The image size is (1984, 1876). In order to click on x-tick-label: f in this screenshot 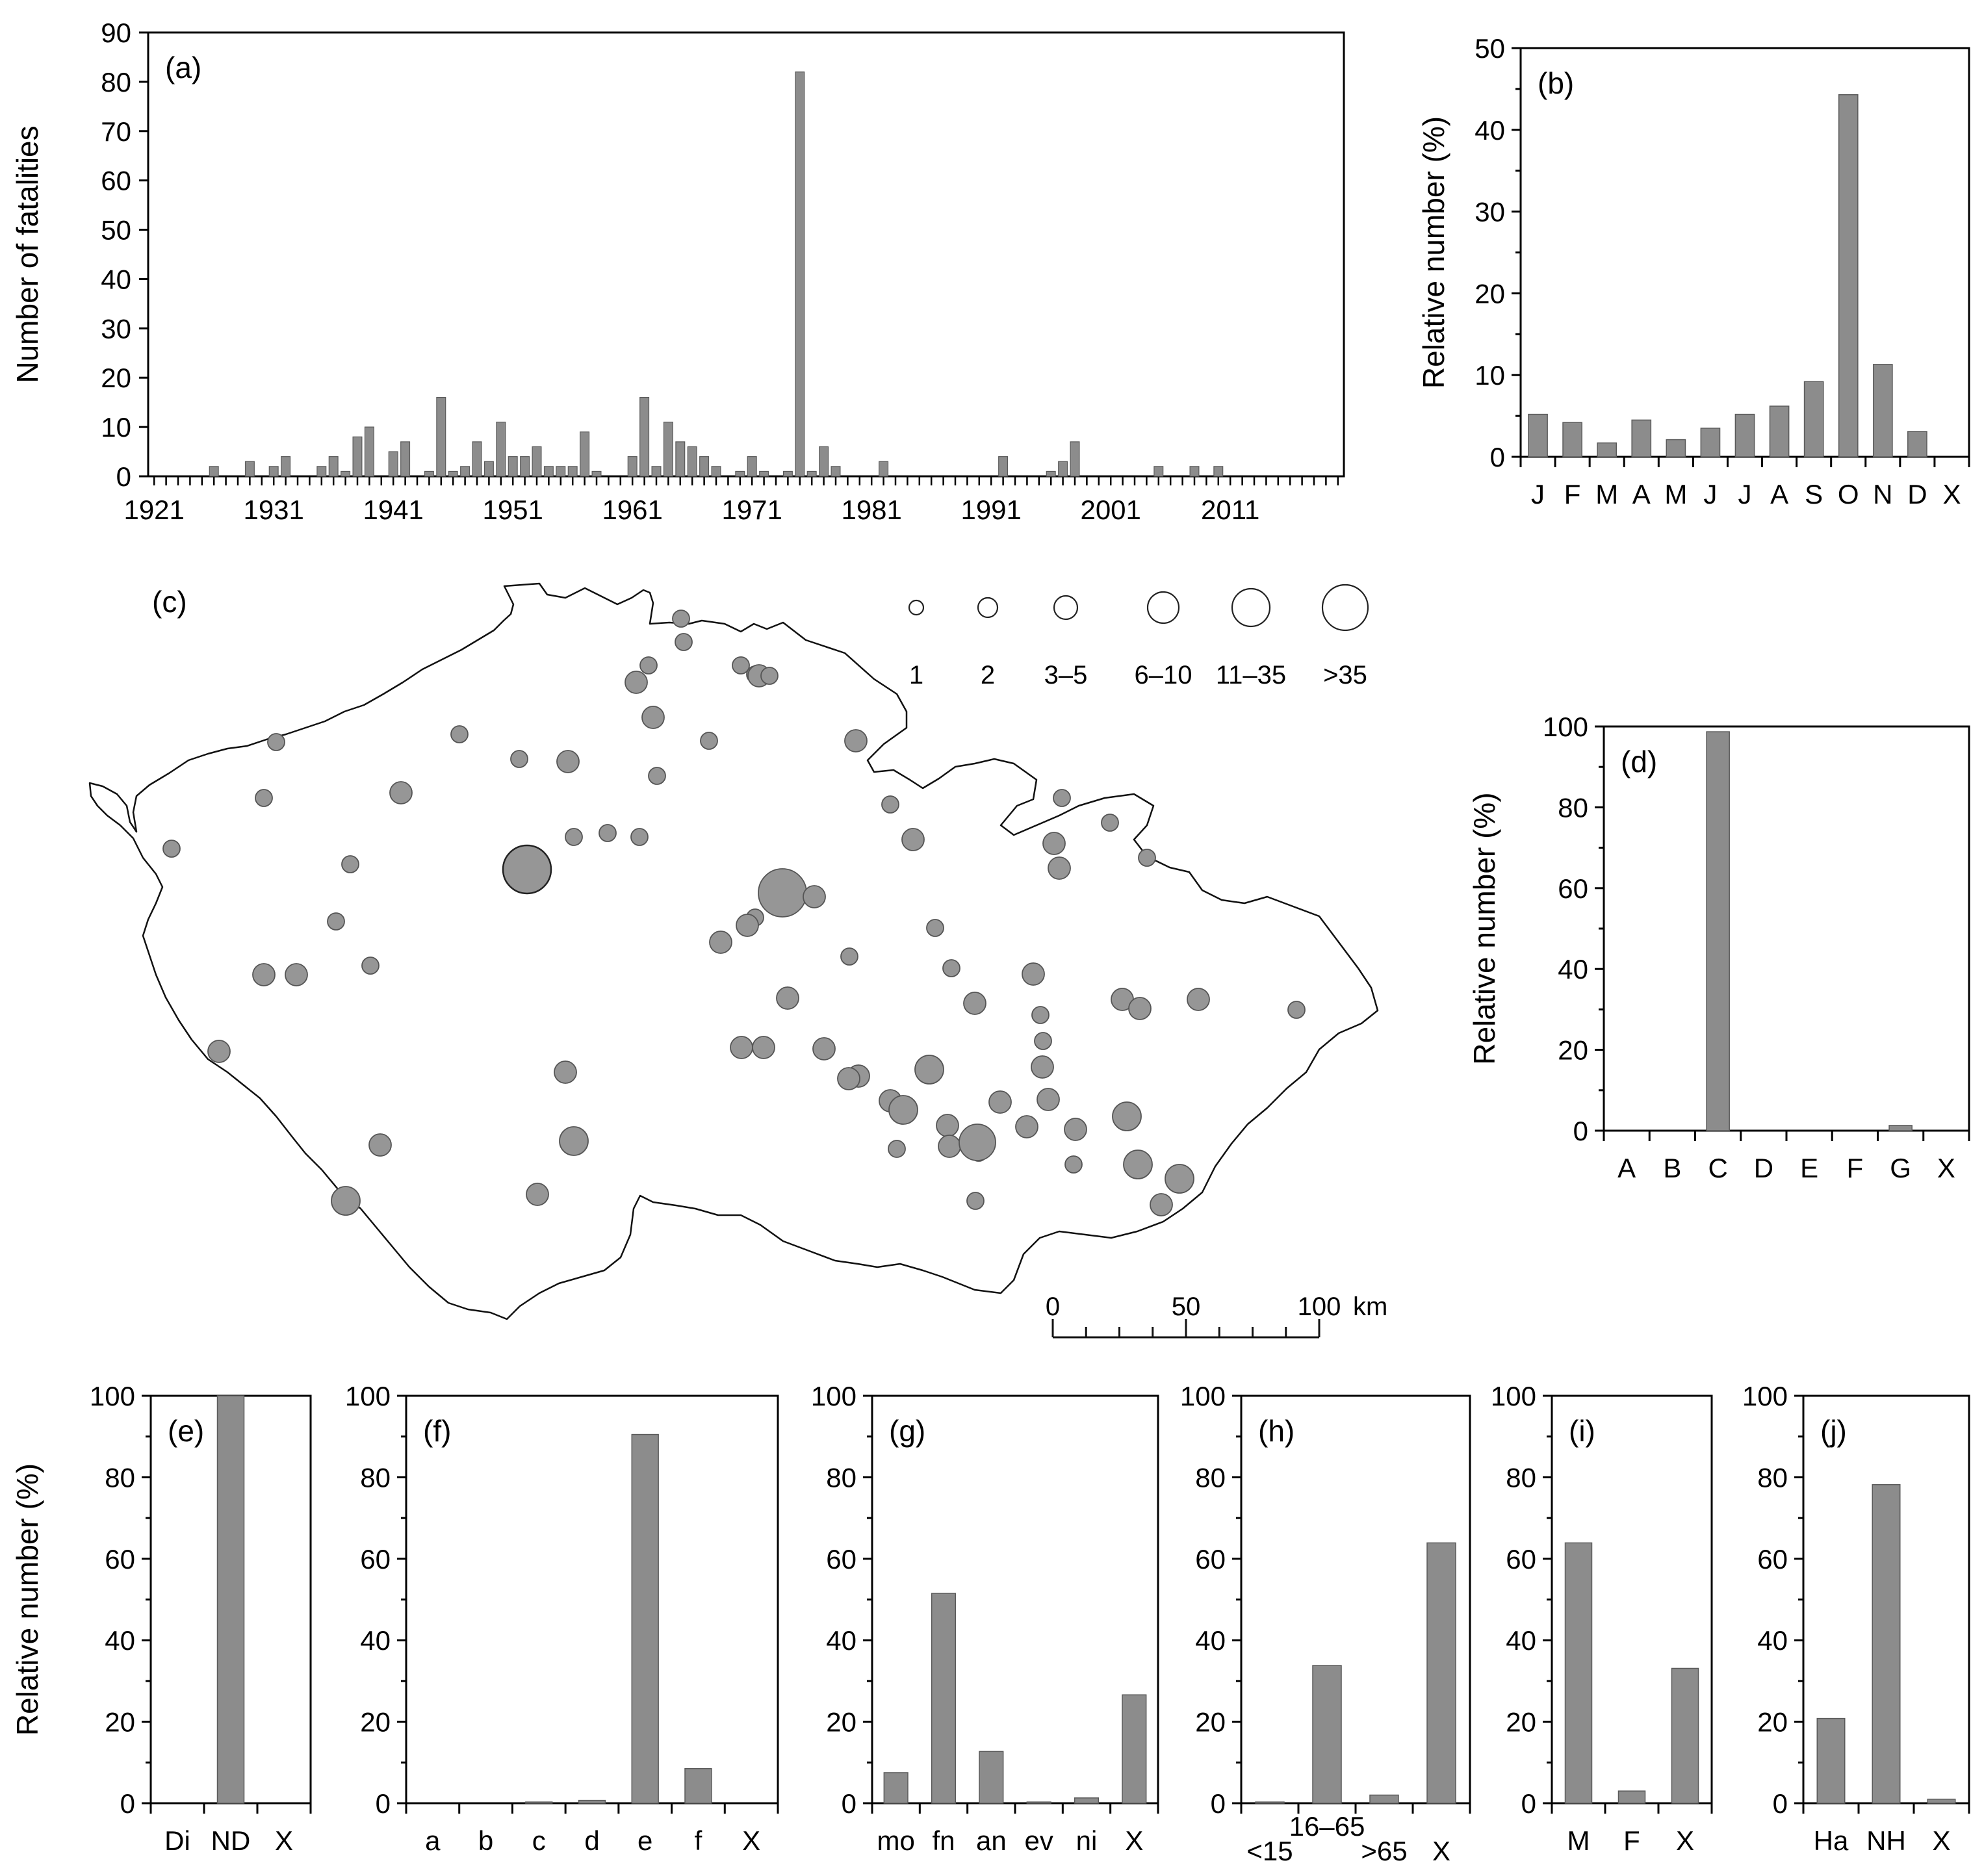, I will do `click(698, 1840)`.